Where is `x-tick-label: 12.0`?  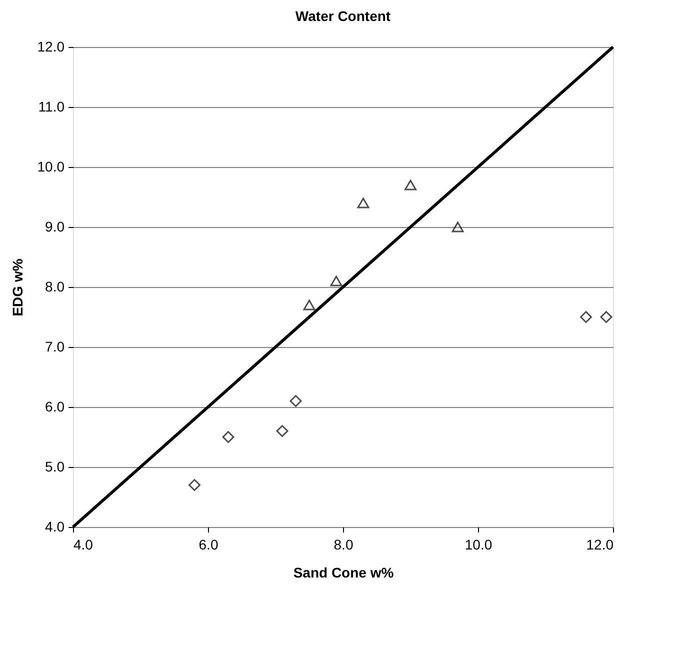 x-tick-label: 12.0 is located at coordinates (600, 544).